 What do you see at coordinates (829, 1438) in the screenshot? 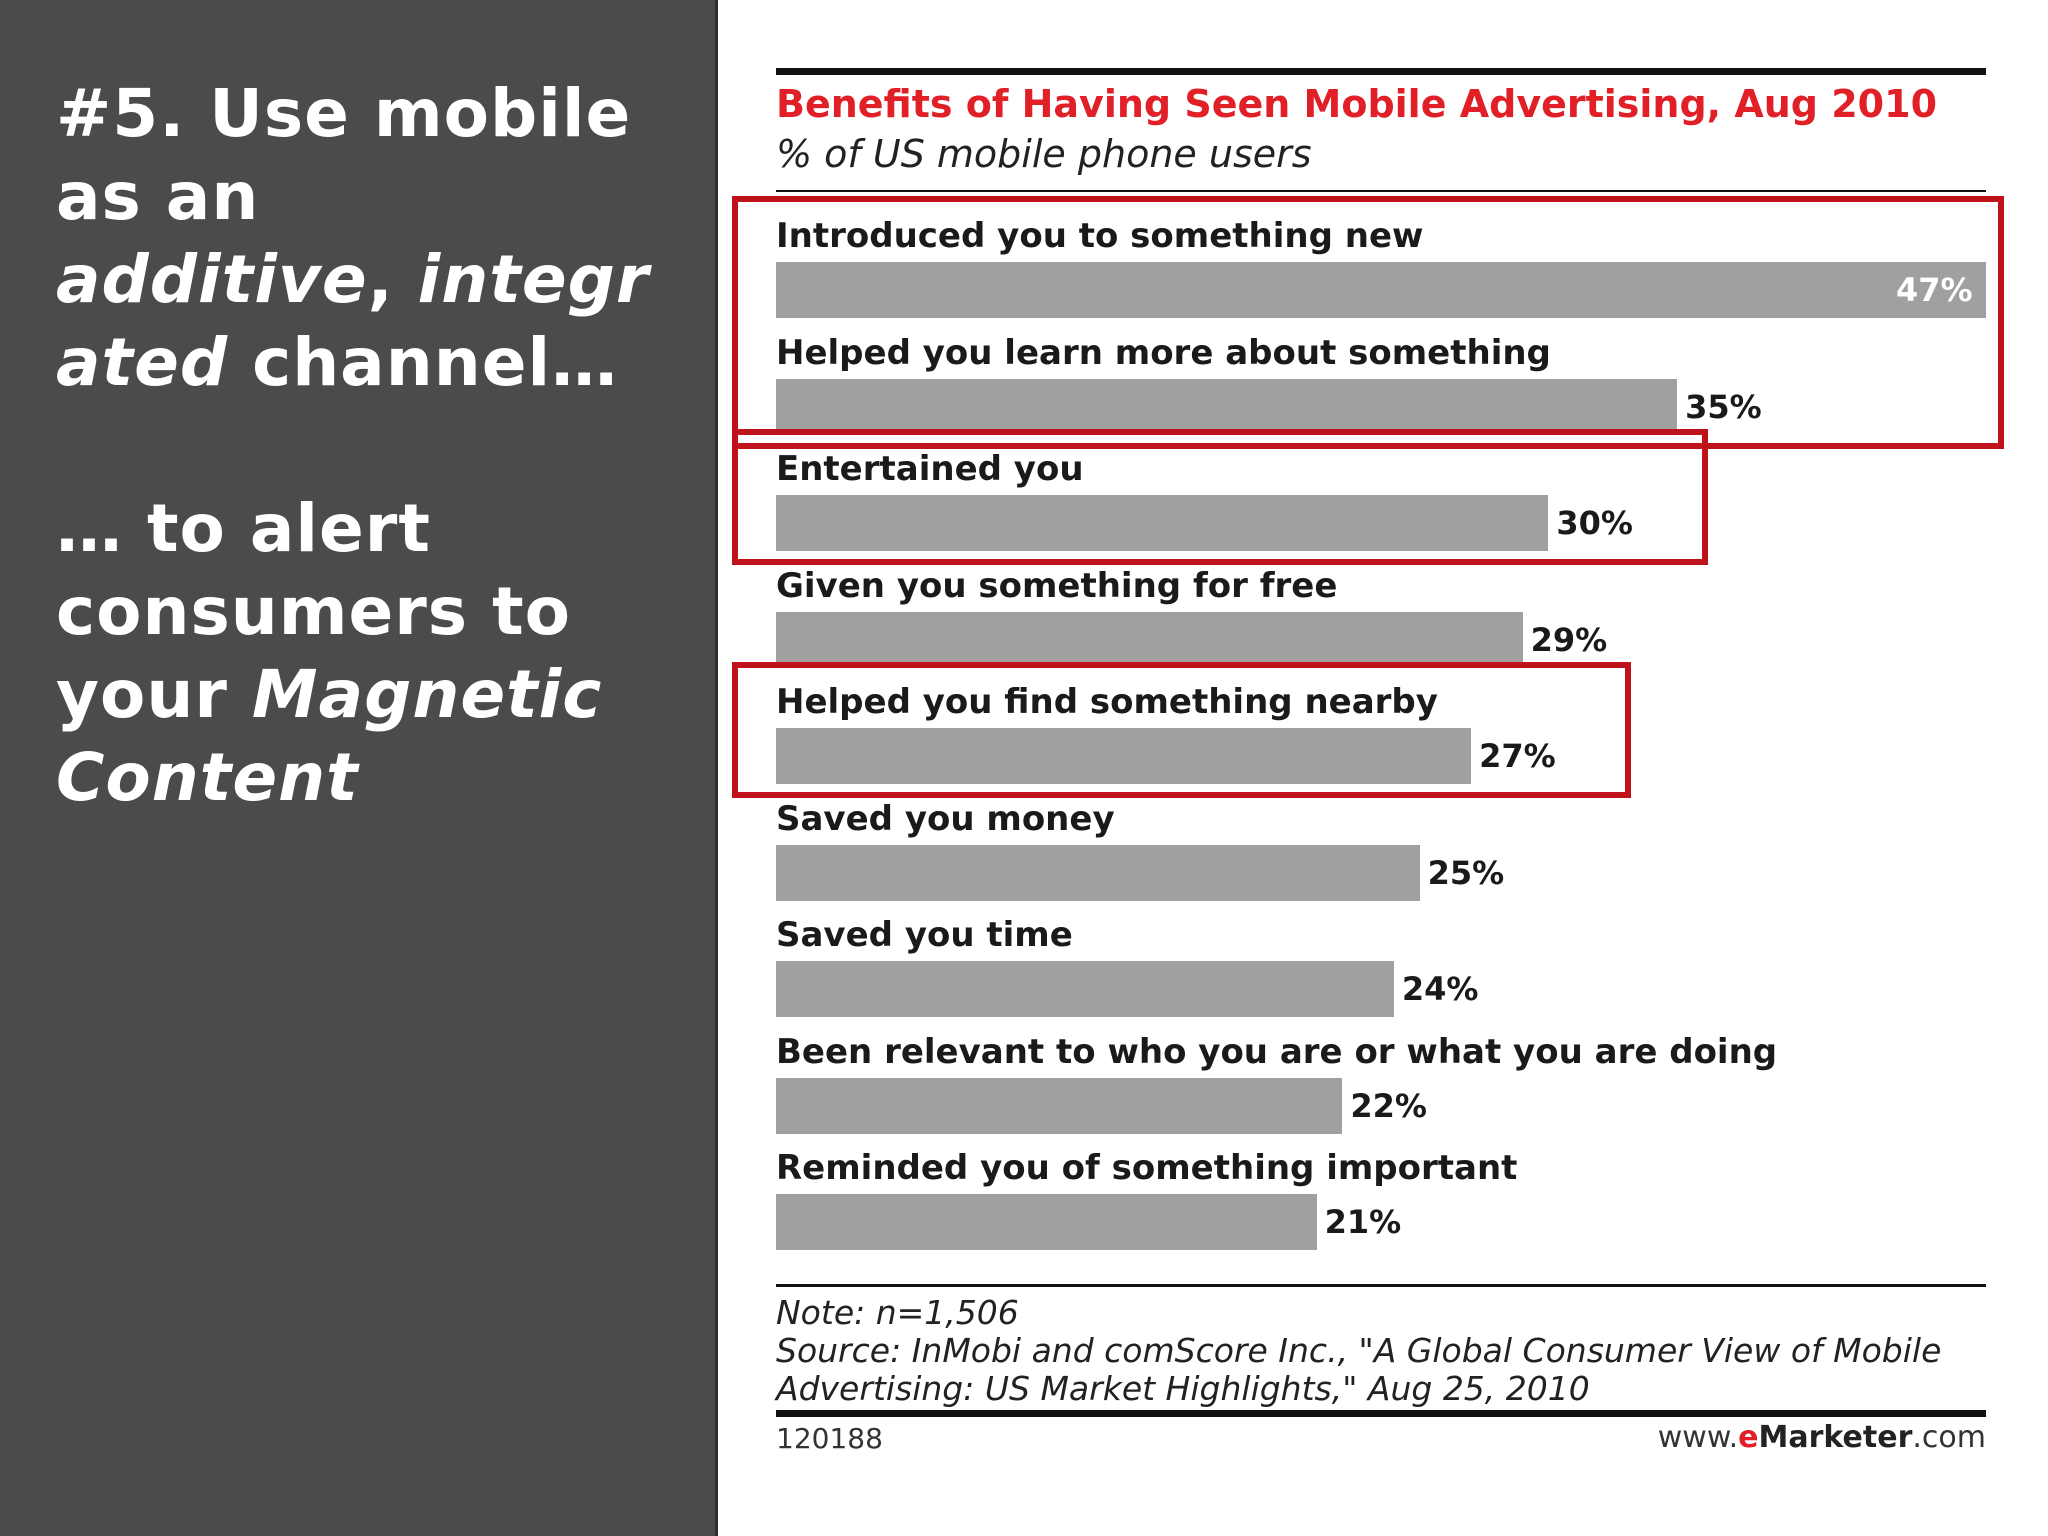
I see `chart-id: 120188` at bounding box center [829, 1438].